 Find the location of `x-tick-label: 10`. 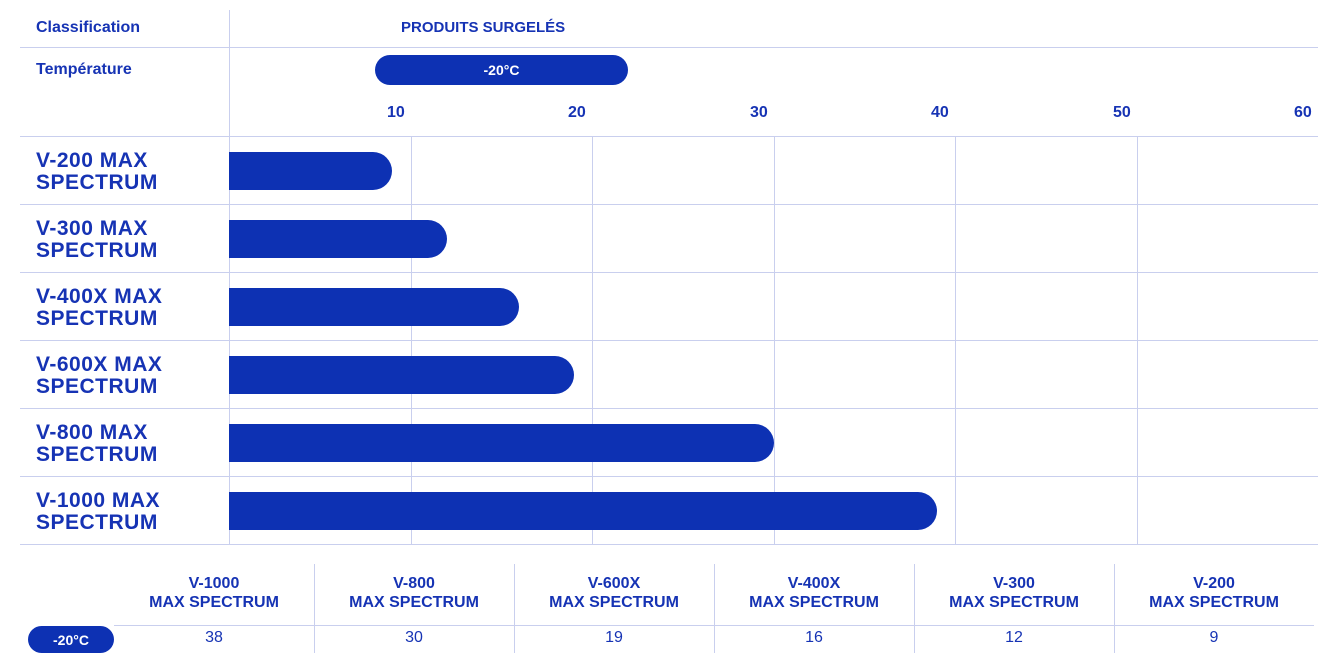

x-tick-label: 10 is located at coordinates (396, 112).